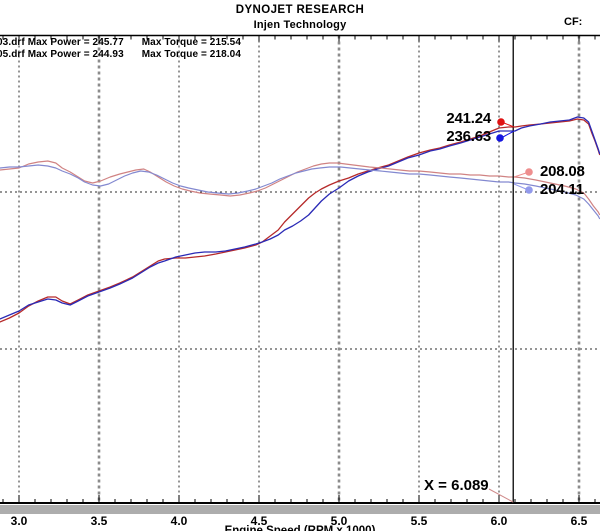  What do you see at coordinates (562, 189) in the screenshot?
I see `readout-torque-run2: 204.11` at bounding box center [562, 189].